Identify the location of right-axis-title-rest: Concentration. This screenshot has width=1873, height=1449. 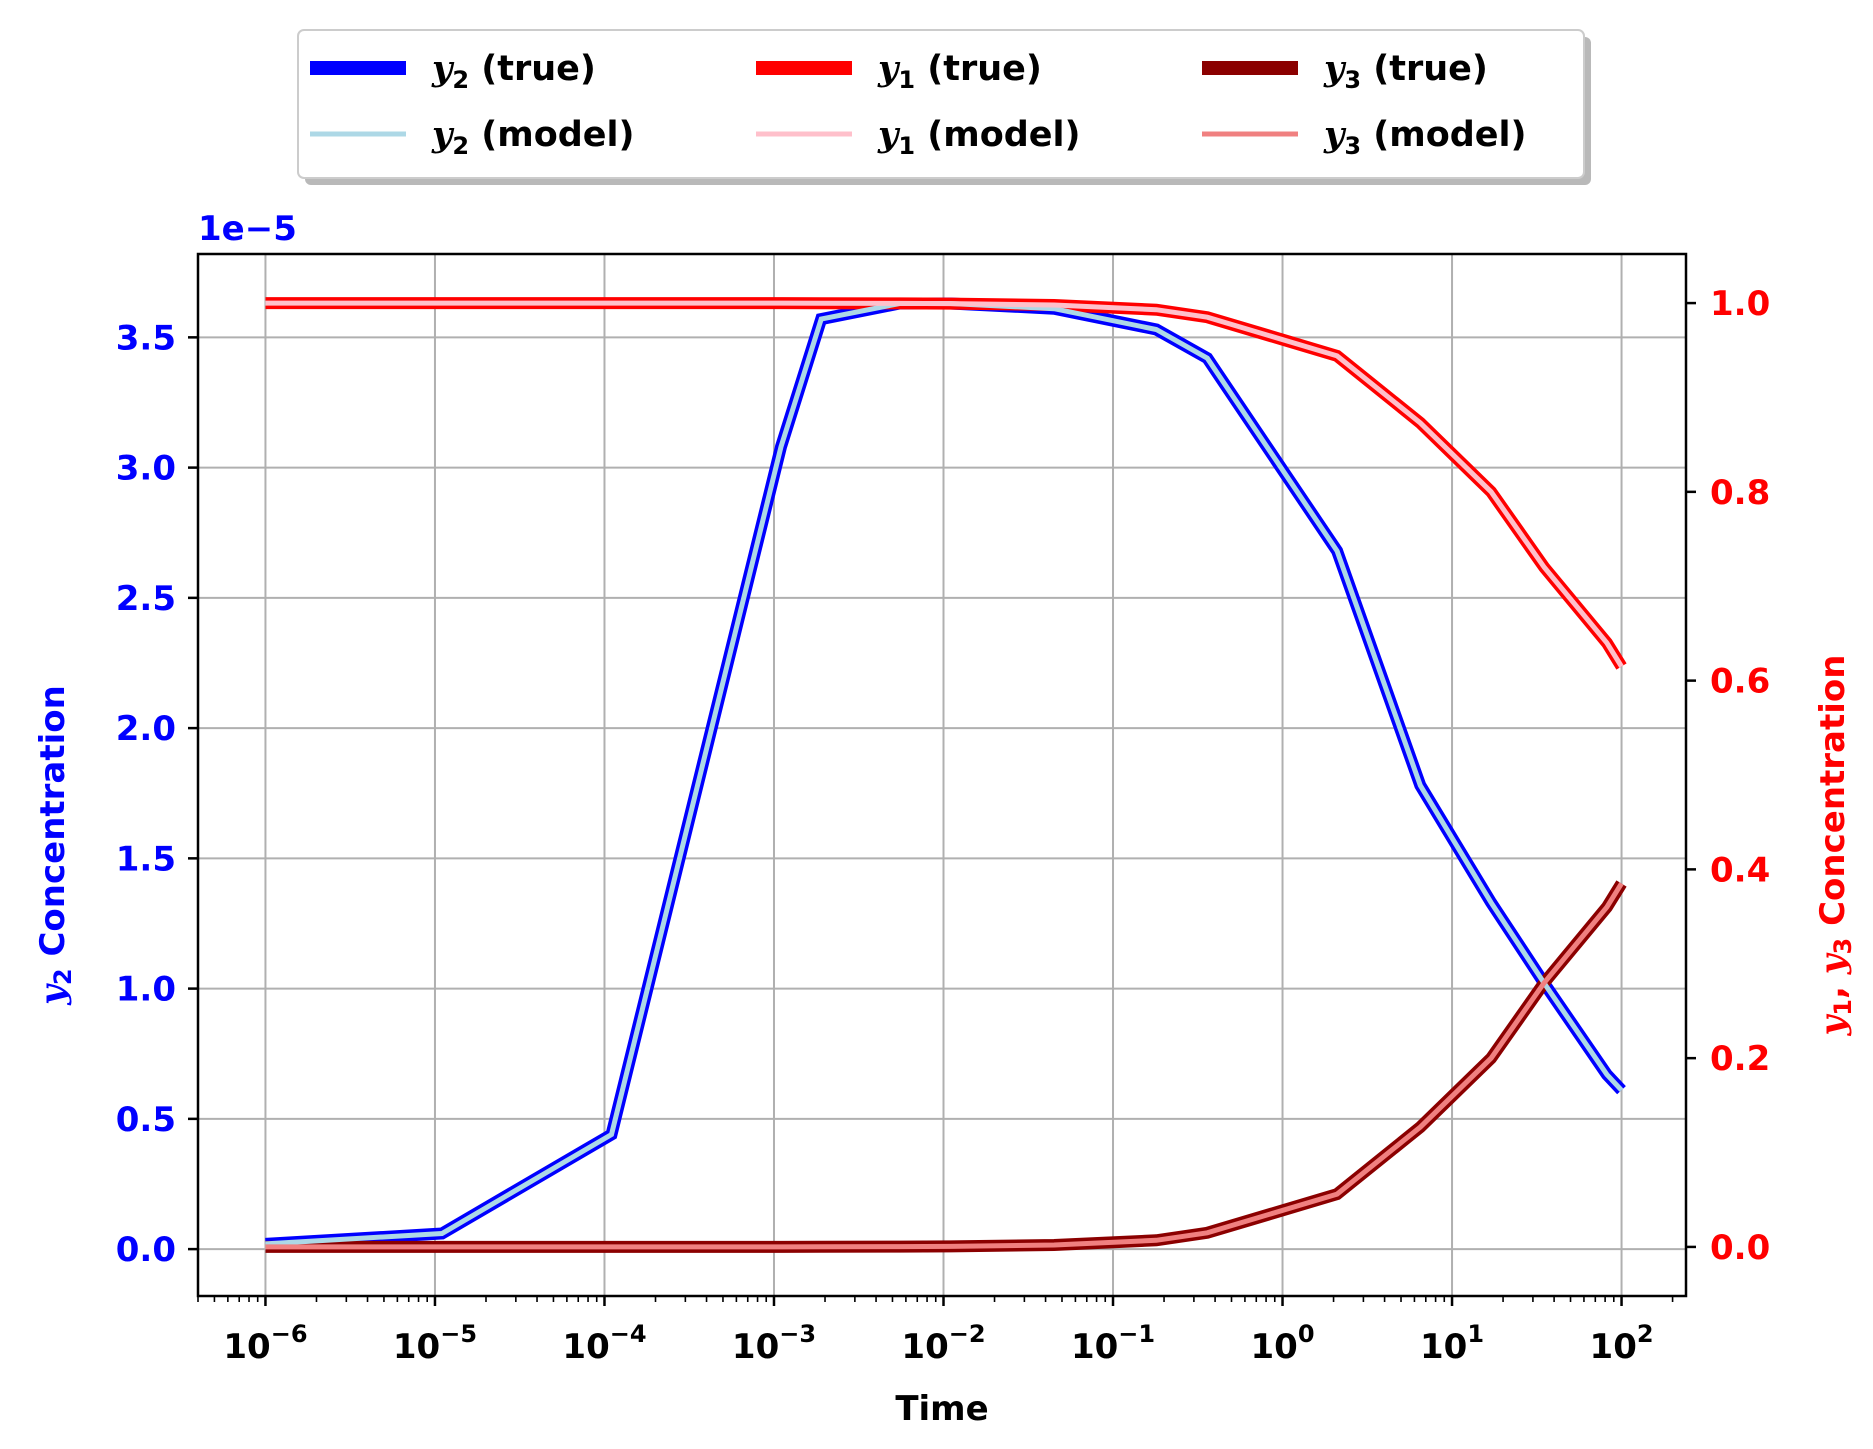
(1833, 796).